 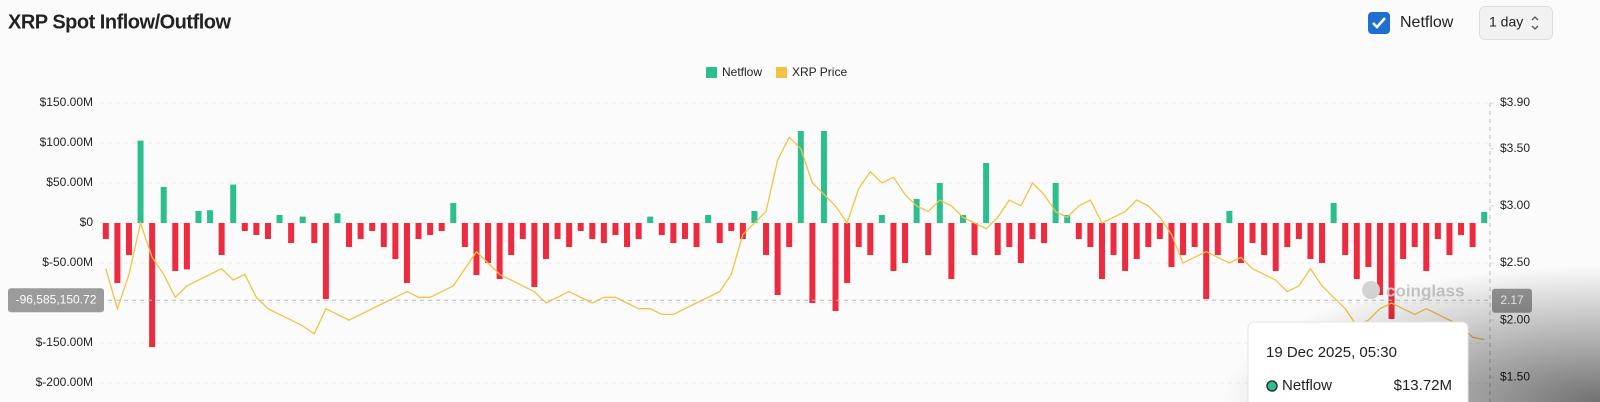 I want to click on y2-tick-label: $3.90, so click(x=1515, y=102).